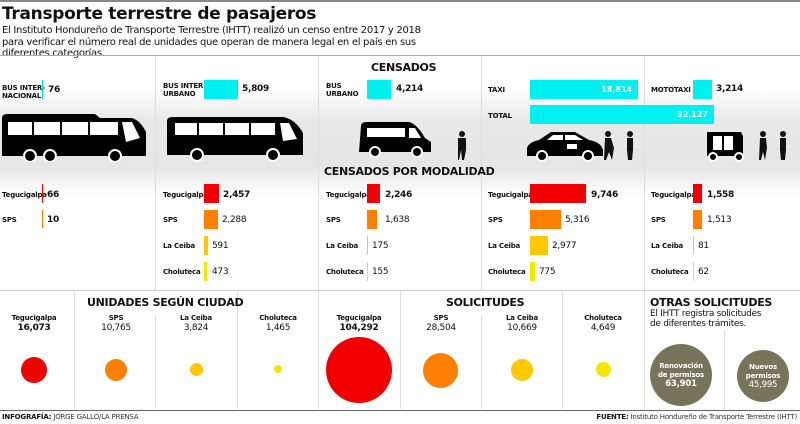 Image resolution: width=800 pixels, height=424 pixels. I want to click on value-la-ceiba: 591, so click(220, 246).